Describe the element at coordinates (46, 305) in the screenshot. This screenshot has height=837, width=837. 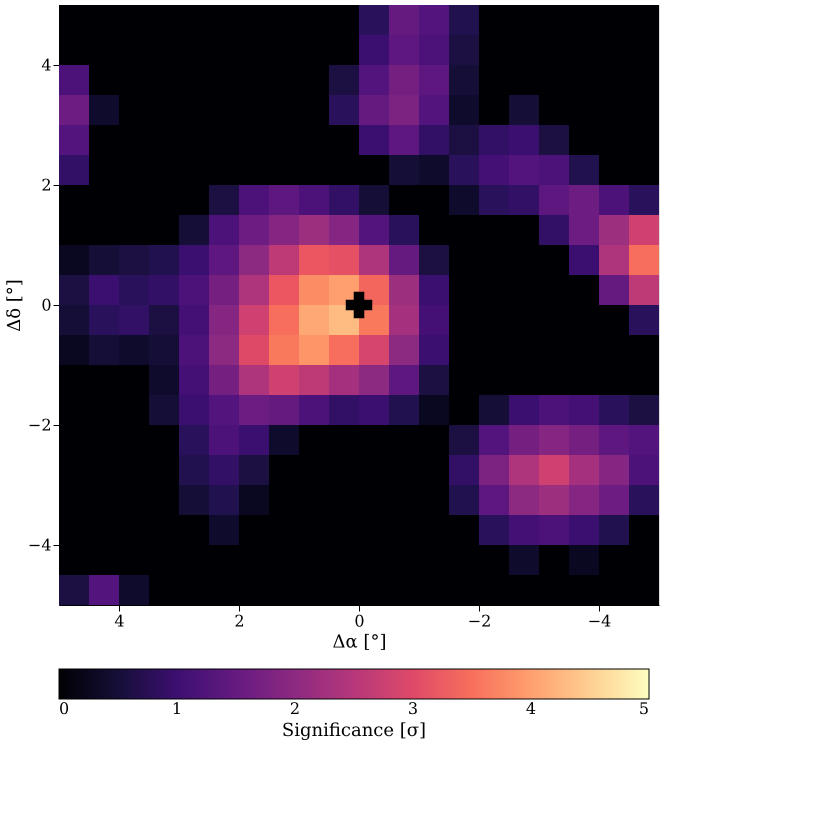
I see `y-tick-label: 0` at that location.